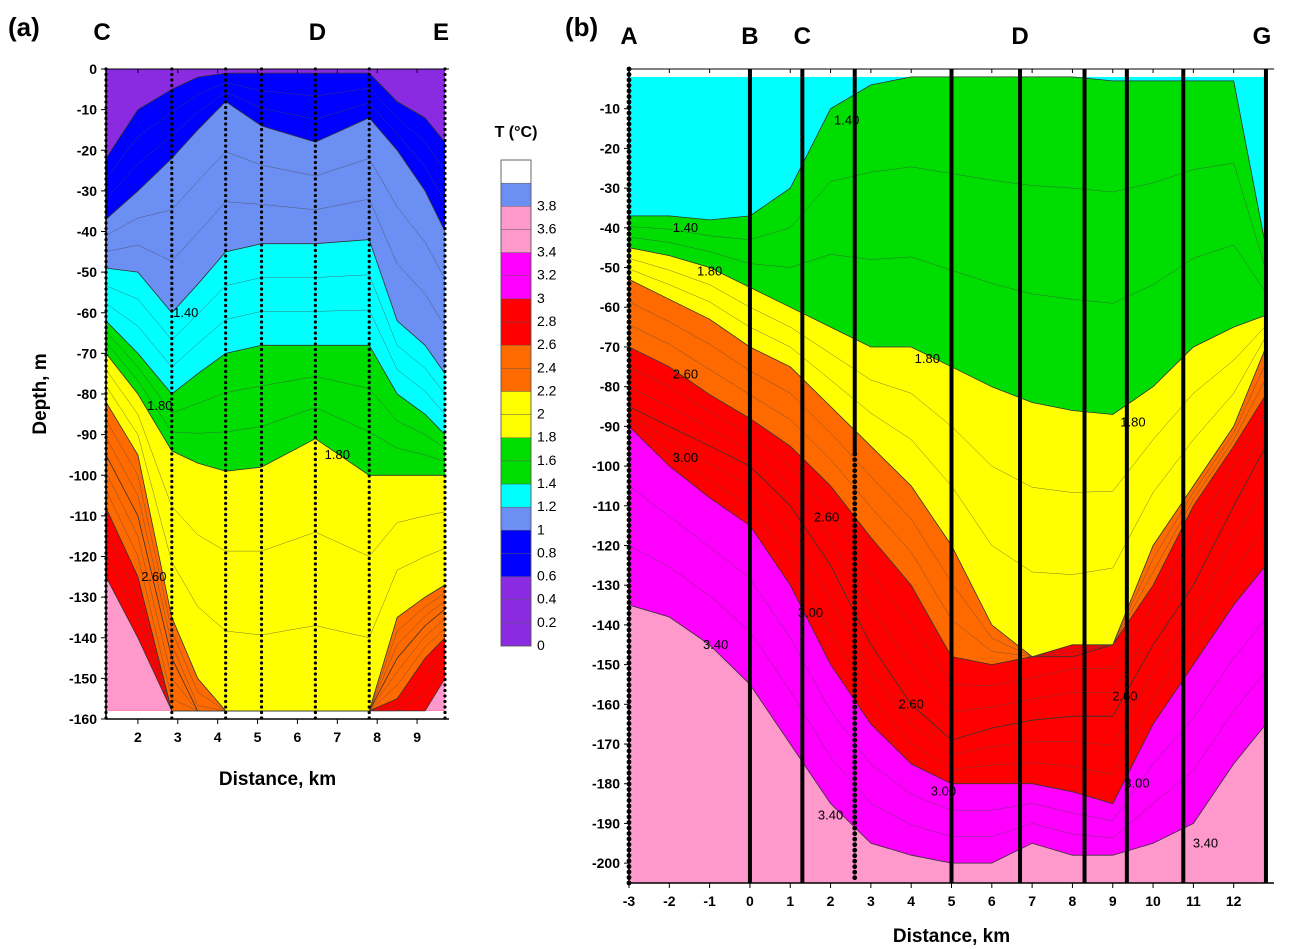 The image size is (1289, 949). I want to click on station-profile-dots, so click(445, 393).